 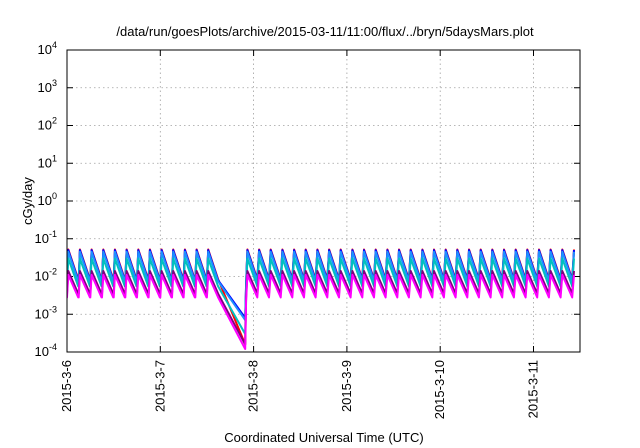 What do you see at coordinates (46, 350) in the screenshot?
I see `y-tick-label: 10⁻⁴` at bounding box center [46, 350].